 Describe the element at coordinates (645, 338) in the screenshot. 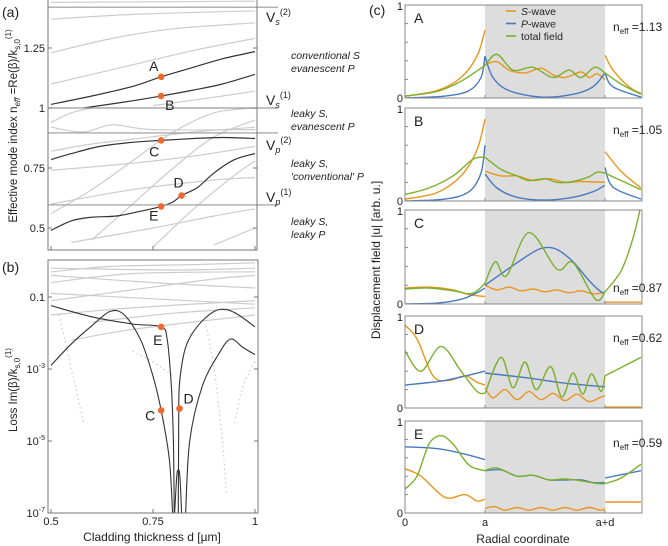

I see `neff-value: =0.62` at that location.